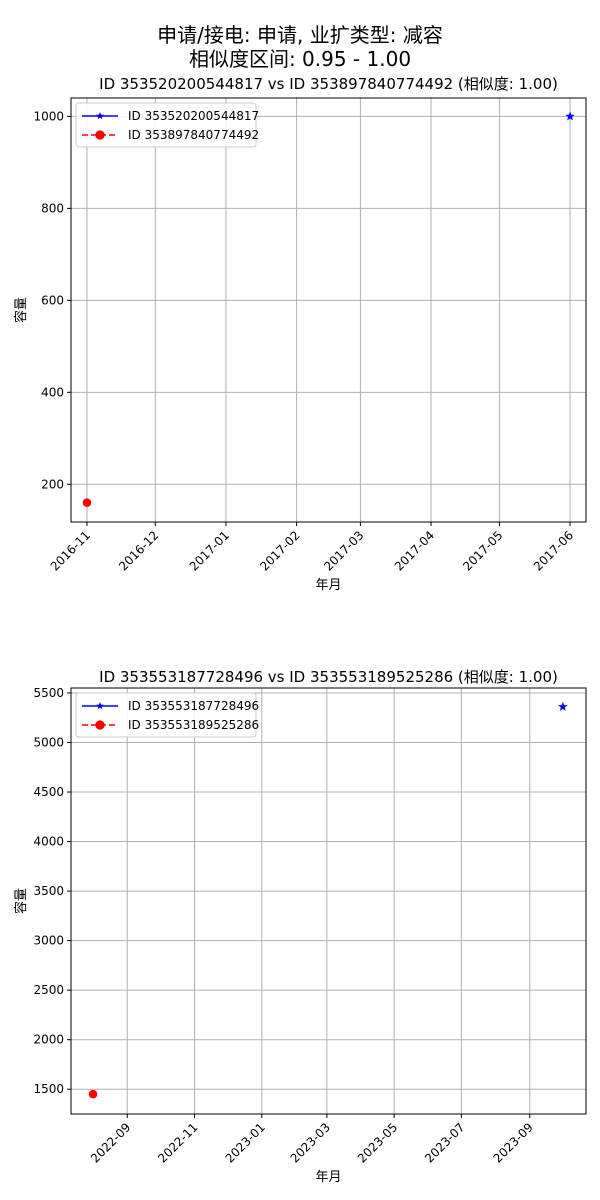 The width and height of the screenshot is (600, 1200). Describe the element at coordinates (245, 1142) in the screenshot. I see `chart-2-x-tick-label: 2023-01` at that location.